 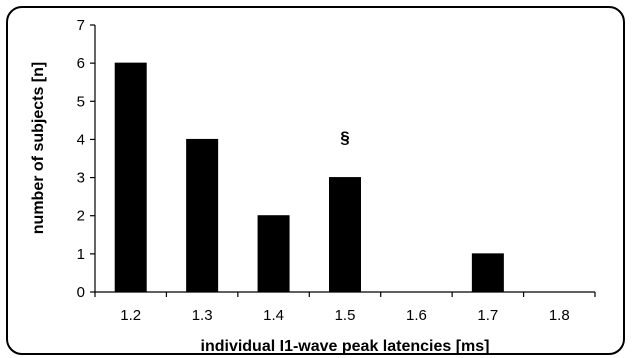 I want to click on y-axis: 0 1 2 3 4 5 6 7, so click(x=86, y=159).